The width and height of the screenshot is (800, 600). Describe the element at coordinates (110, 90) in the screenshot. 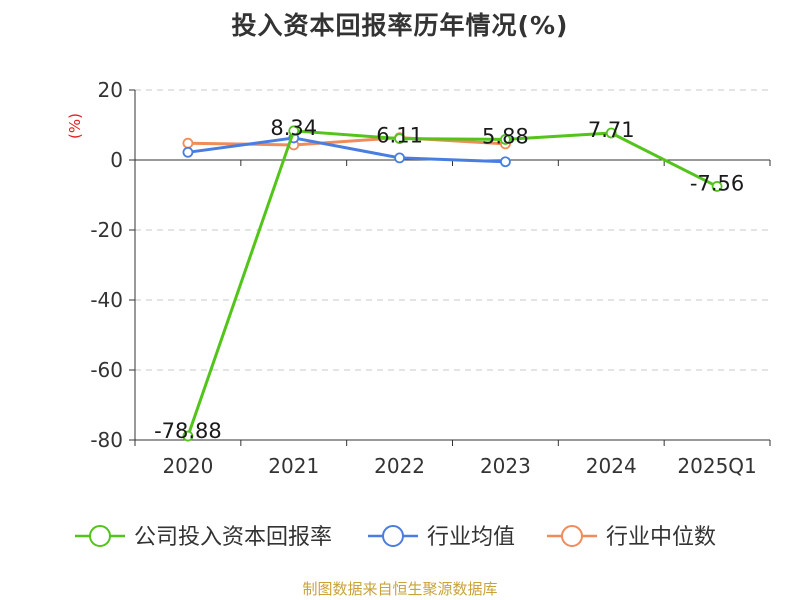

I see `y-tick-label: 20` at that location.